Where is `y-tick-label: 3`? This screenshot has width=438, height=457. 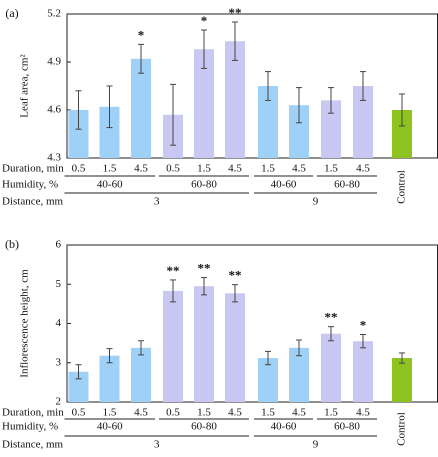
y-tick-label: 3 is located at coordinates (59, 362).